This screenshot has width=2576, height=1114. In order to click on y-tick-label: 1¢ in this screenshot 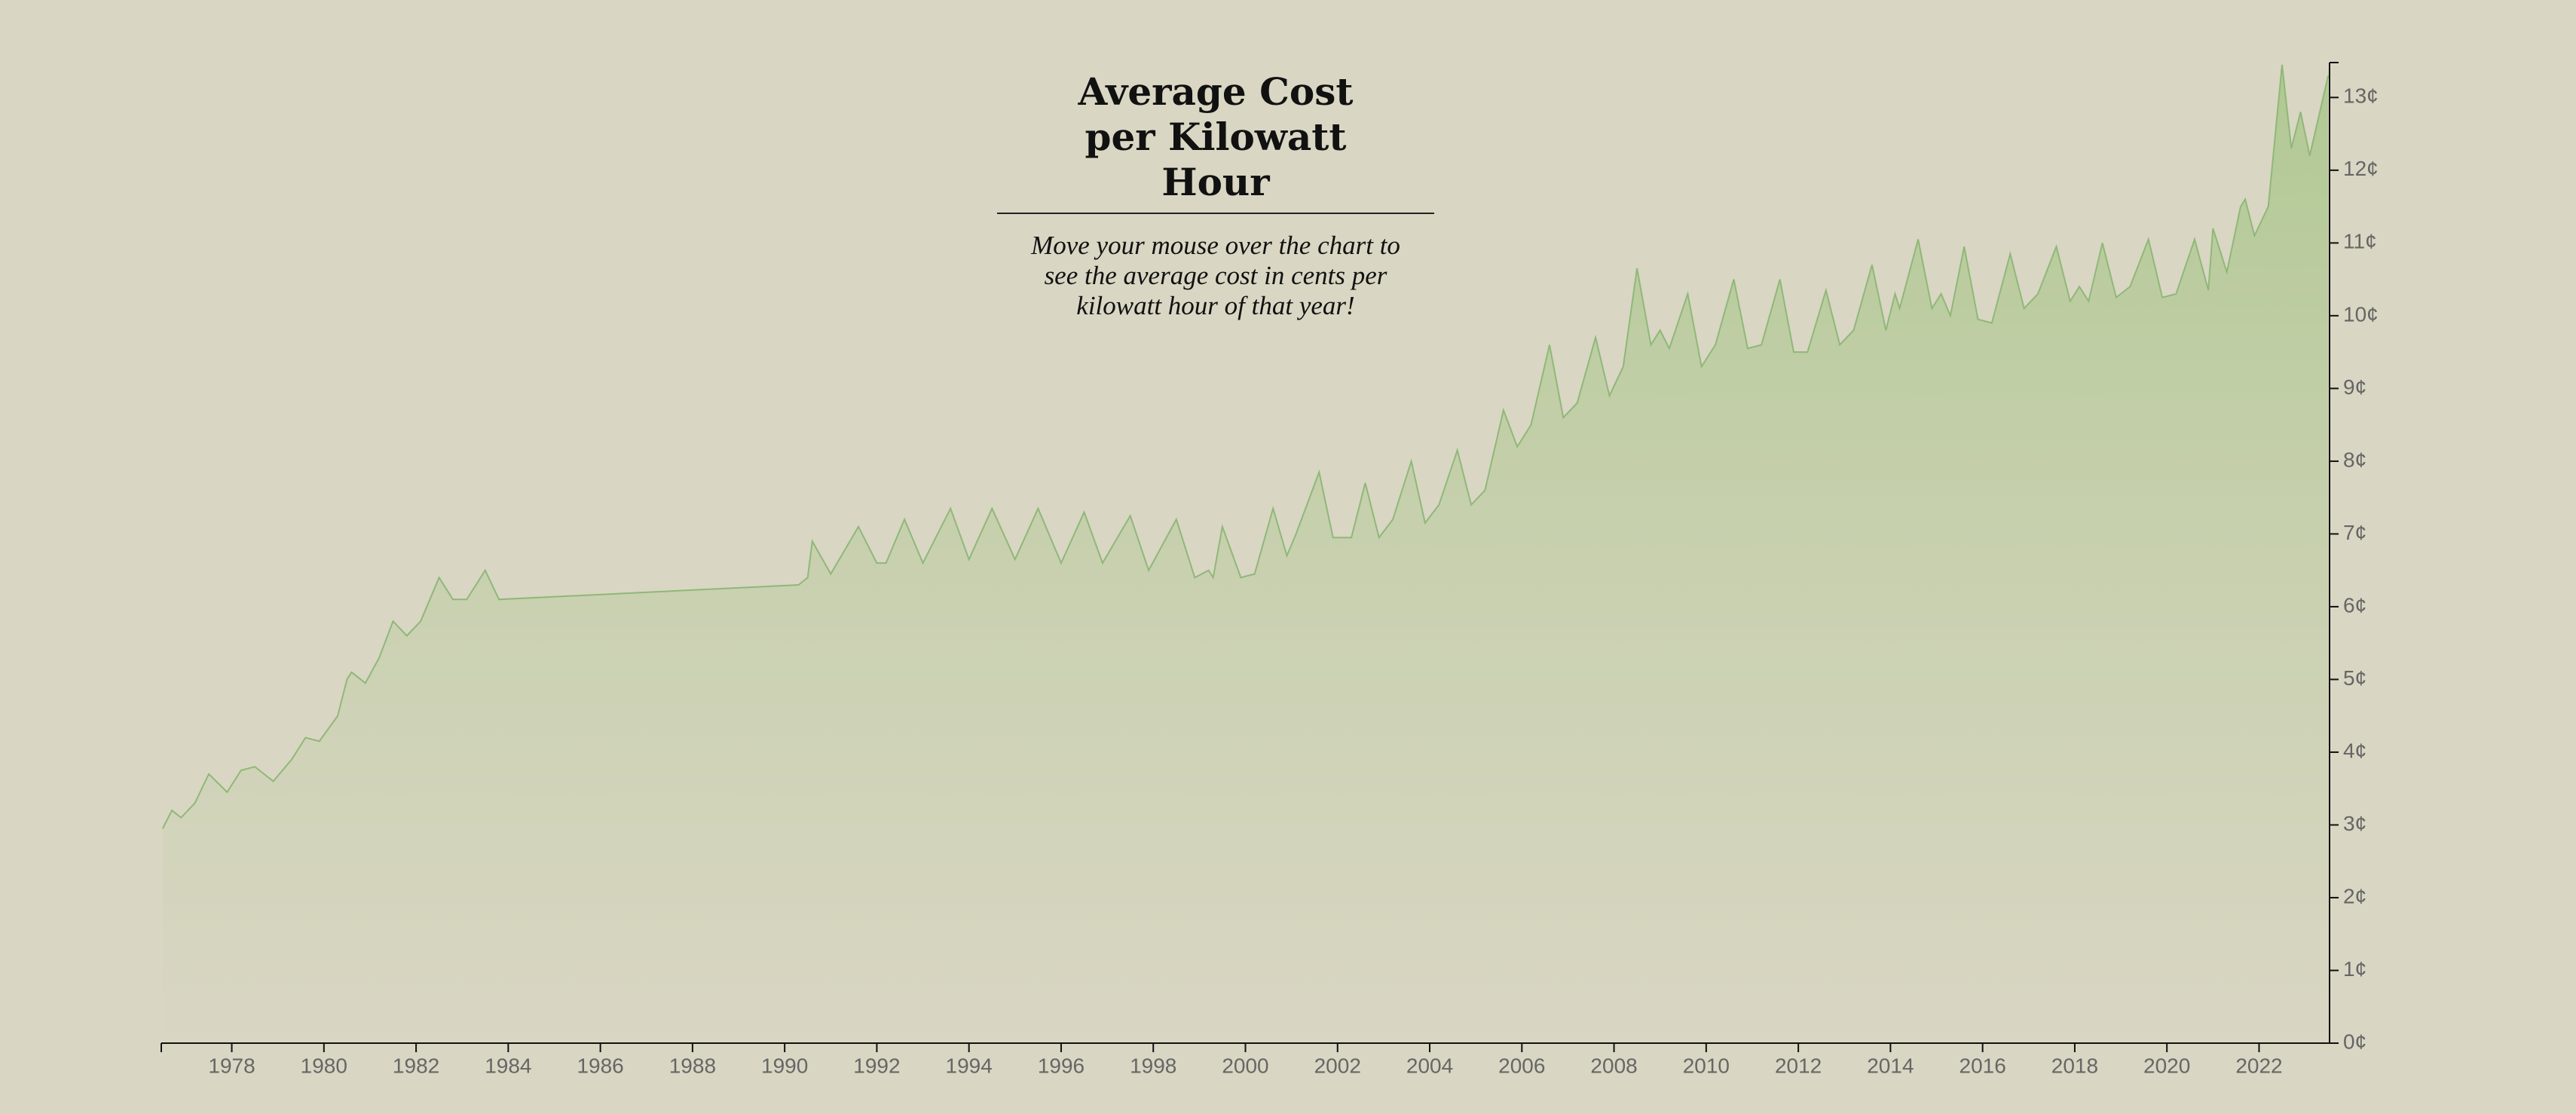, I will do `click(2354, 969)`.